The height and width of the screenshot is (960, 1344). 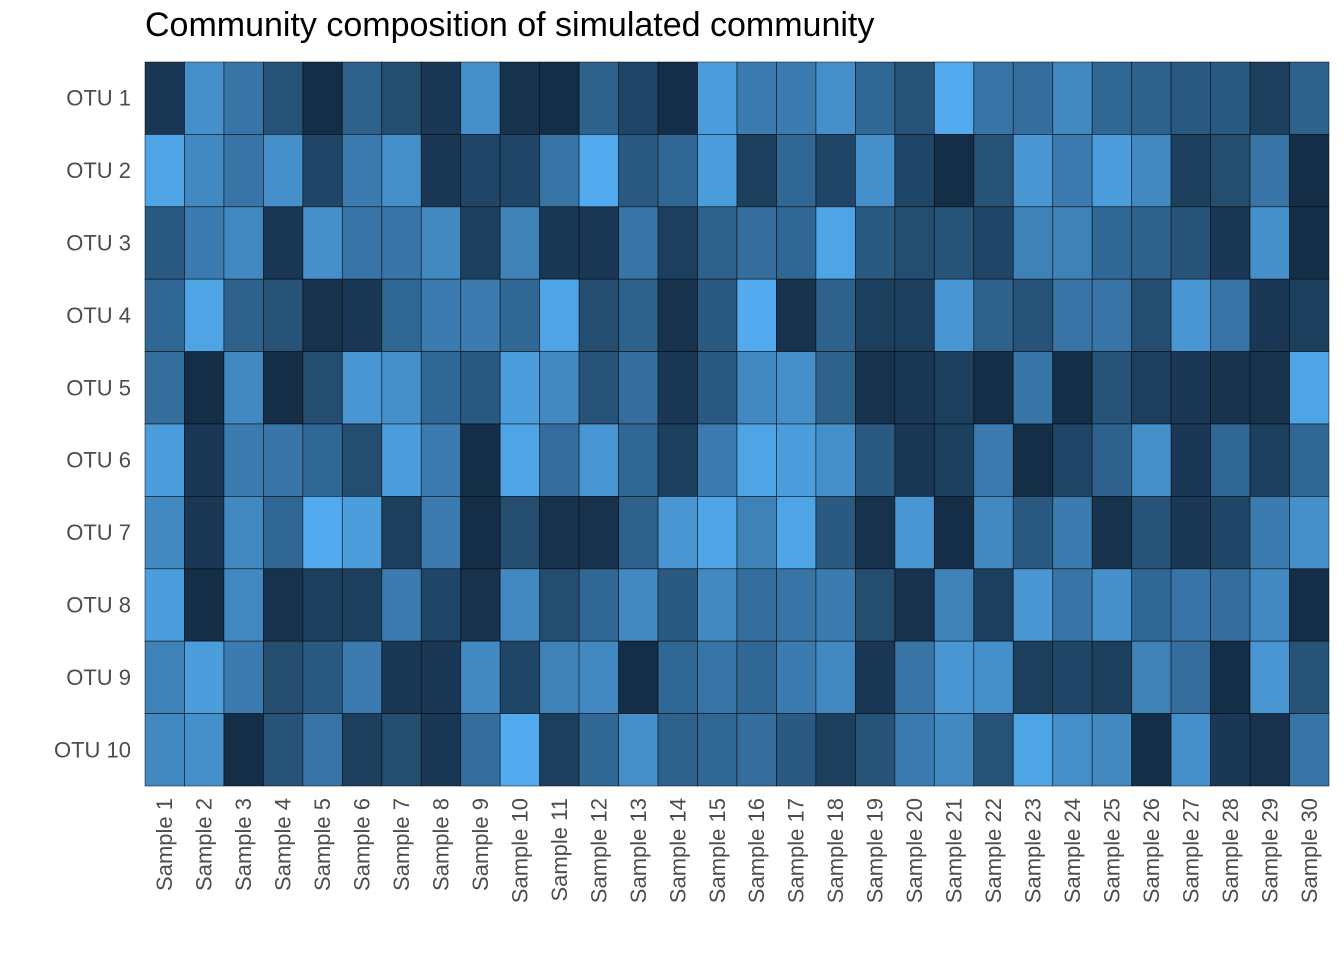 What do you see at coordinates (835, 850) in the screenshot?
I see `x-tick-label: Sample 18` at bounding box center [835, 850].